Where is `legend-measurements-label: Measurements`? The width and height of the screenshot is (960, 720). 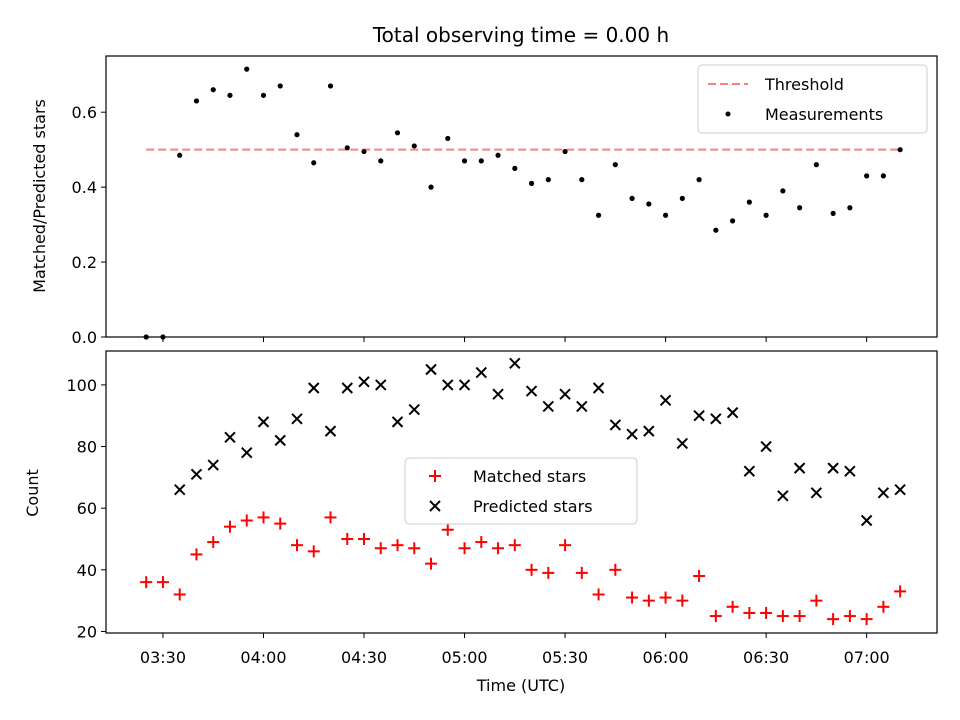
legend-measurements-label: Measurements is located at coordinates (824, 114).